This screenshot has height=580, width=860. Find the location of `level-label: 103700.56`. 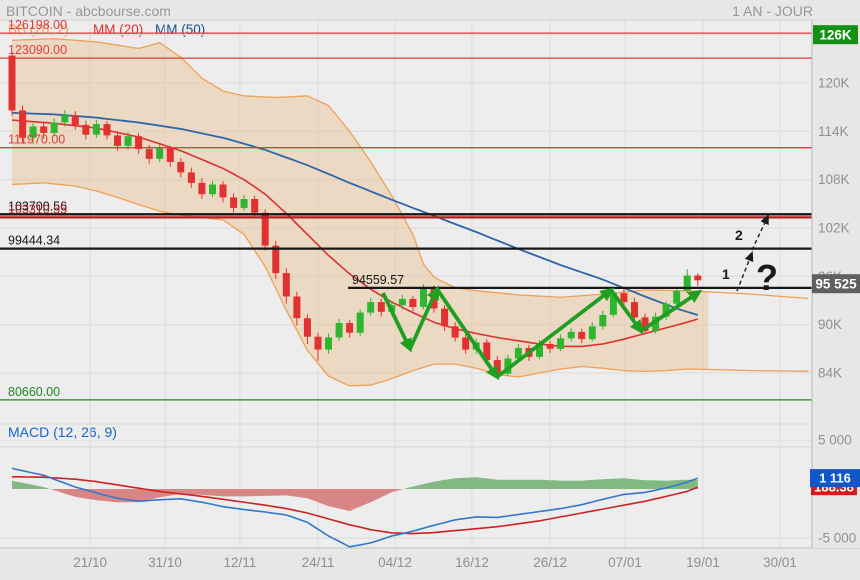

level-label: 103700.56 is located at coordinates (37, 206).